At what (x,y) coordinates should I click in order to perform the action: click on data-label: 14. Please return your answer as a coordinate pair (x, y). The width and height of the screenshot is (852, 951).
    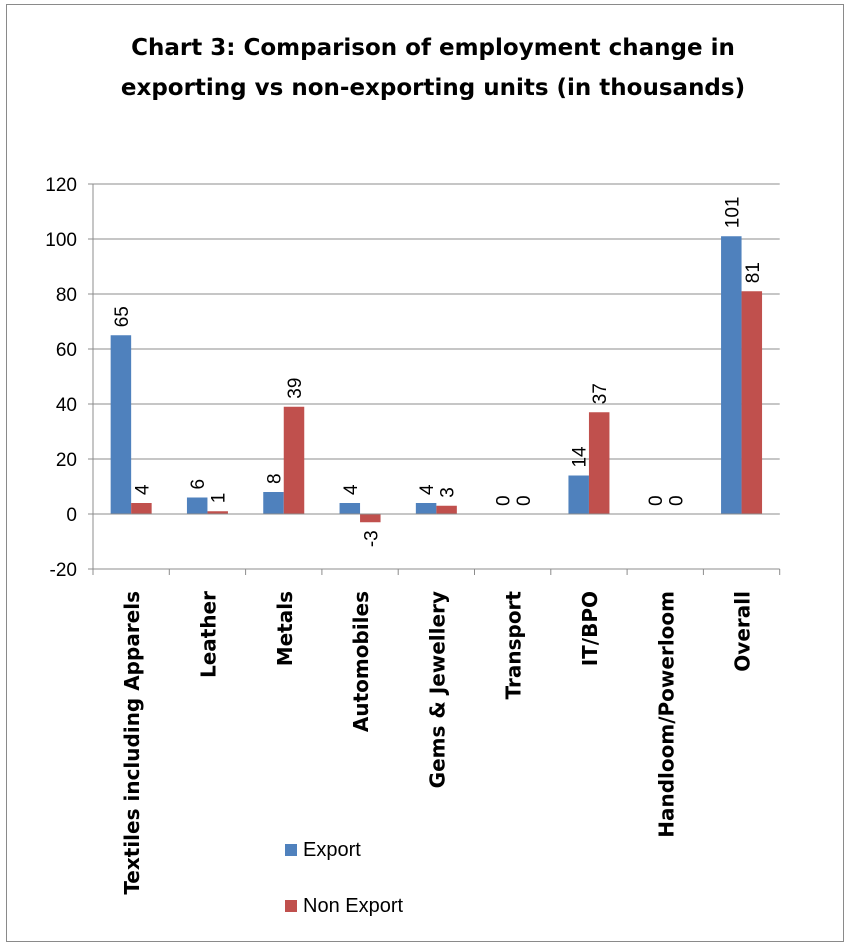
    Looking at the image, I should click on (580, 457).